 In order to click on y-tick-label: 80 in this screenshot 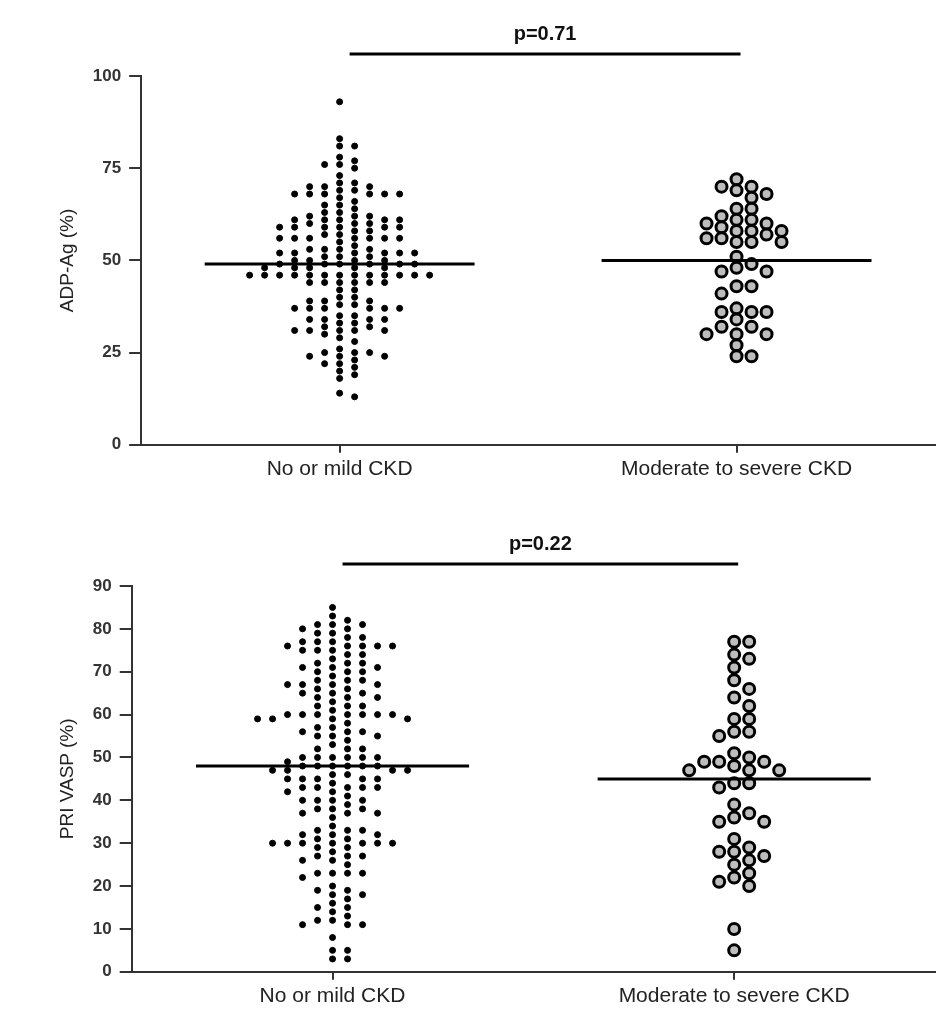, I will do `click(102, 628)`.